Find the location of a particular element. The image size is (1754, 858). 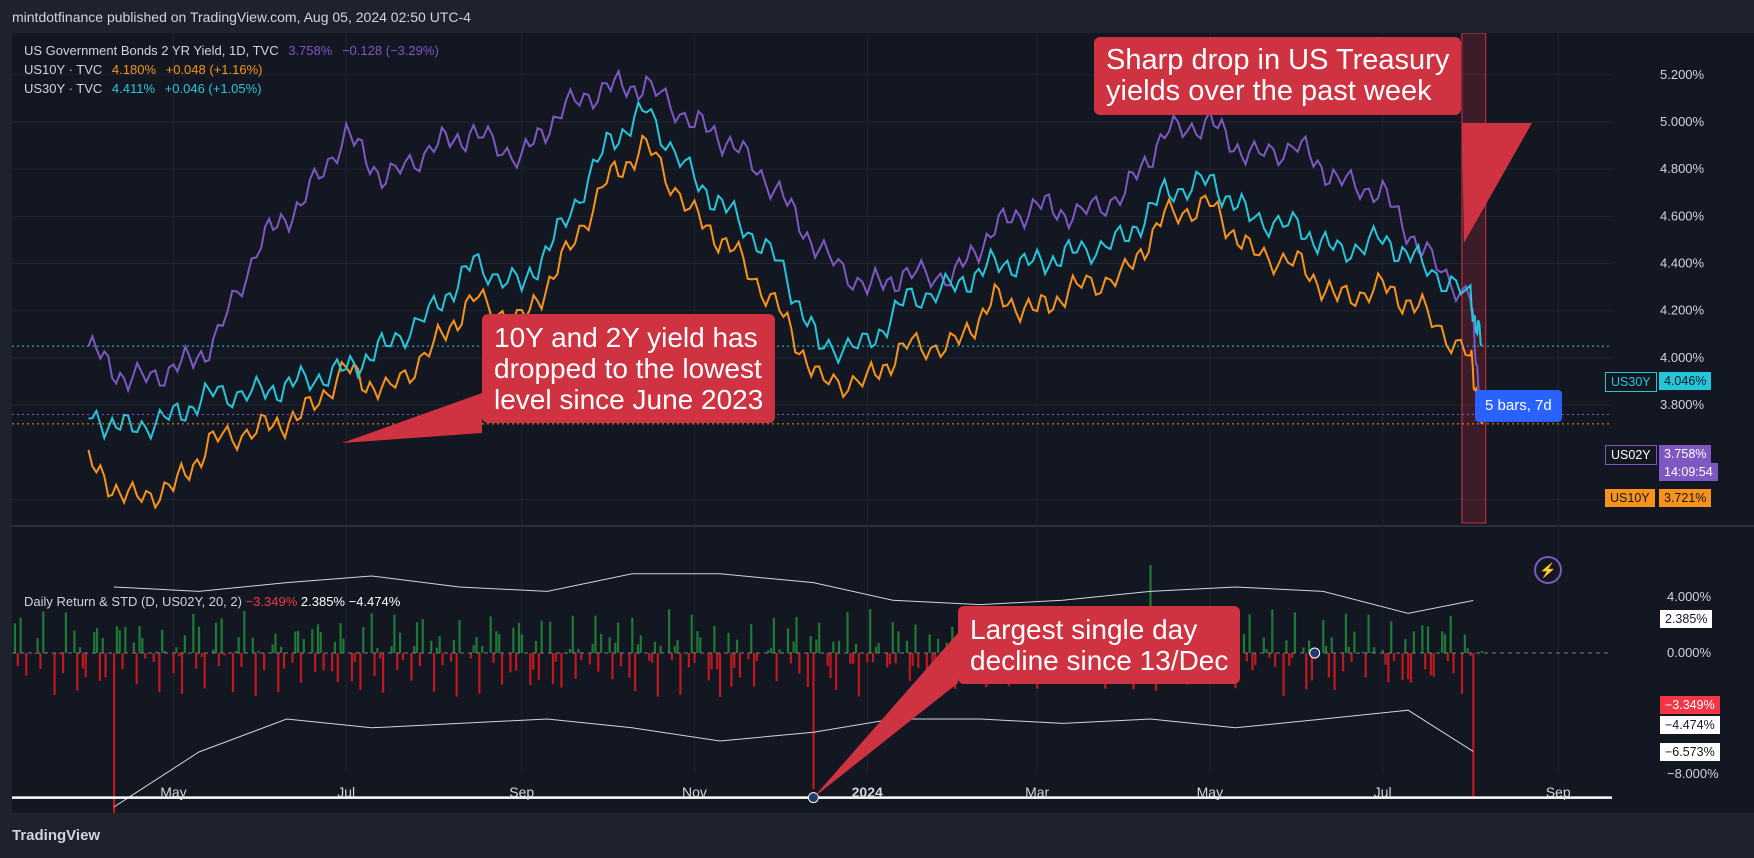

price-label-us02y-name: US02Y is located at coordinates (1631, 455).